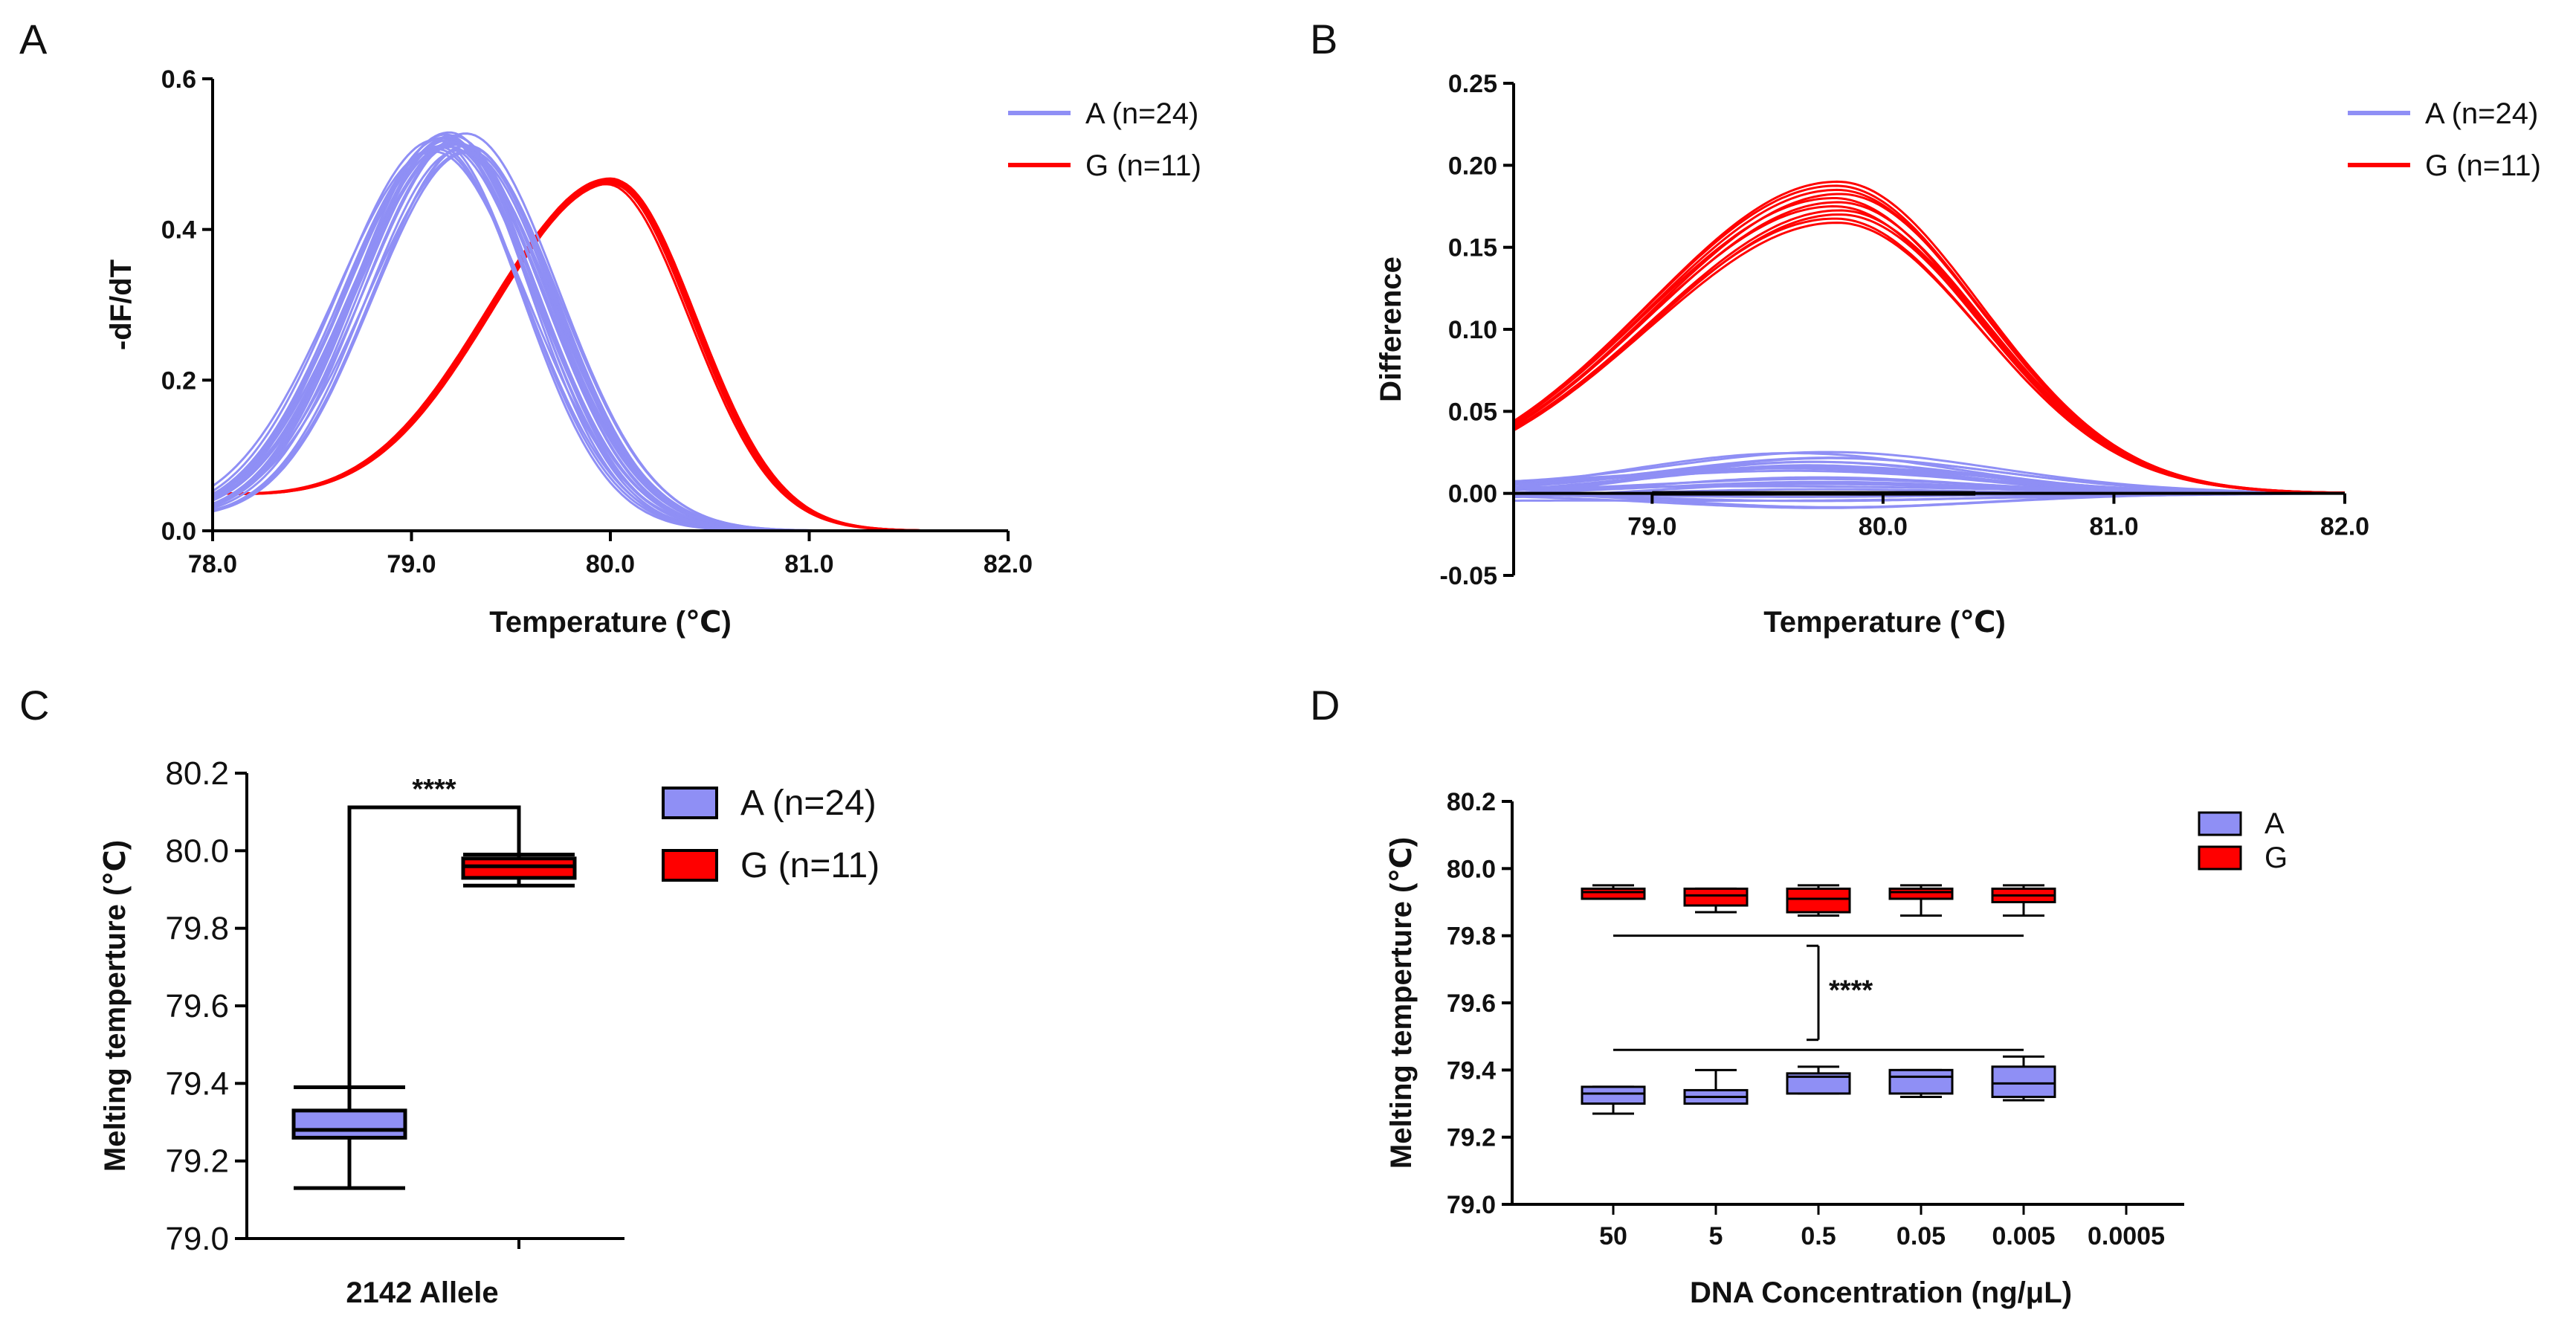  What do you see at coordinates (1323, 39) in the screenshot?
I see `panel-letter-b: B` at bounding box center [1323, 39].